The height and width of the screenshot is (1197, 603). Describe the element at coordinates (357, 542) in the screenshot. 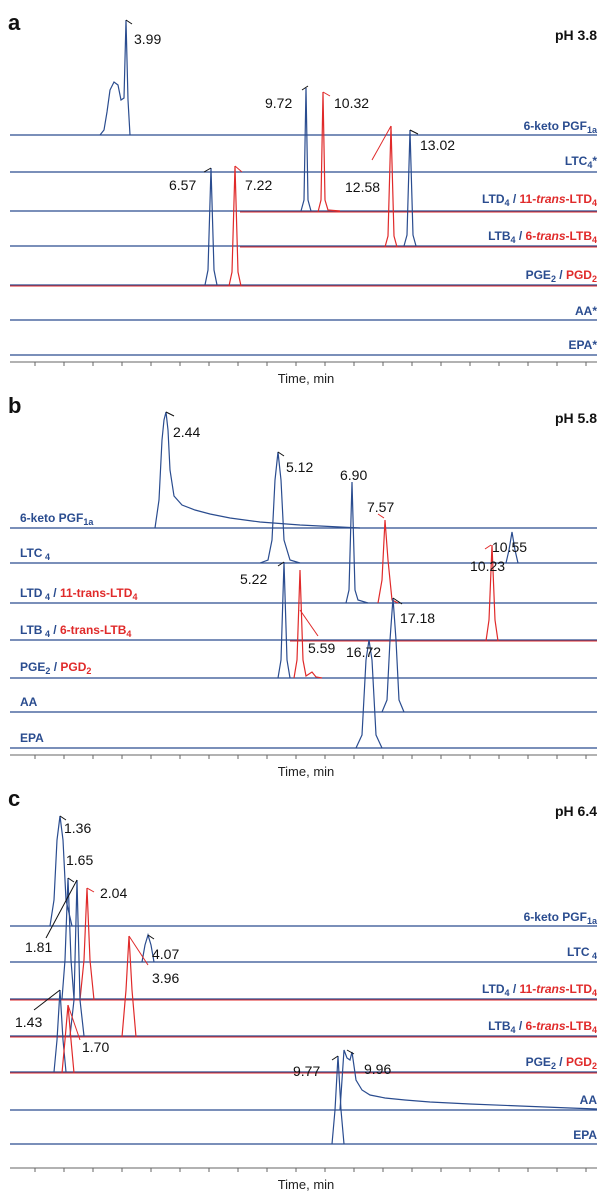

I see `peak-b-6.90` at that location.